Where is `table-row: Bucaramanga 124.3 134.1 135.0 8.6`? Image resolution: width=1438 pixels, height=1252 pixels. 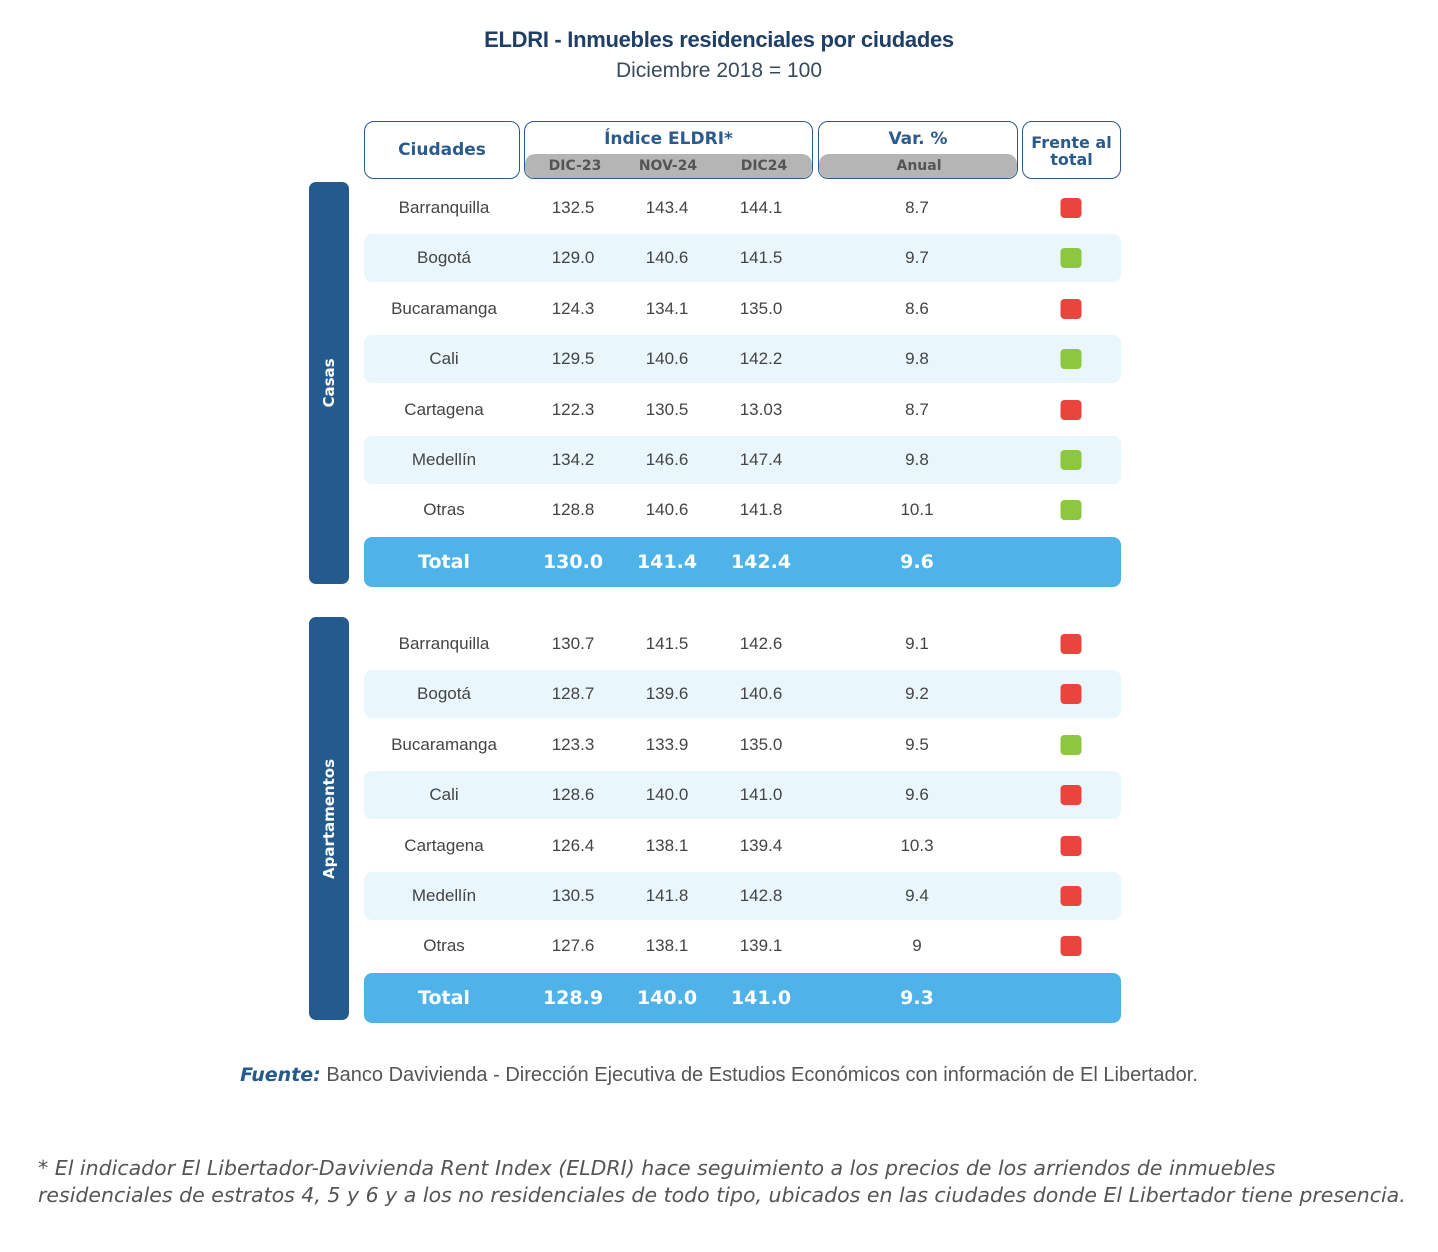 table-row: Bucaramanga 124.3 134.1 135.0 8.6 is located at coordinates (742, 309).